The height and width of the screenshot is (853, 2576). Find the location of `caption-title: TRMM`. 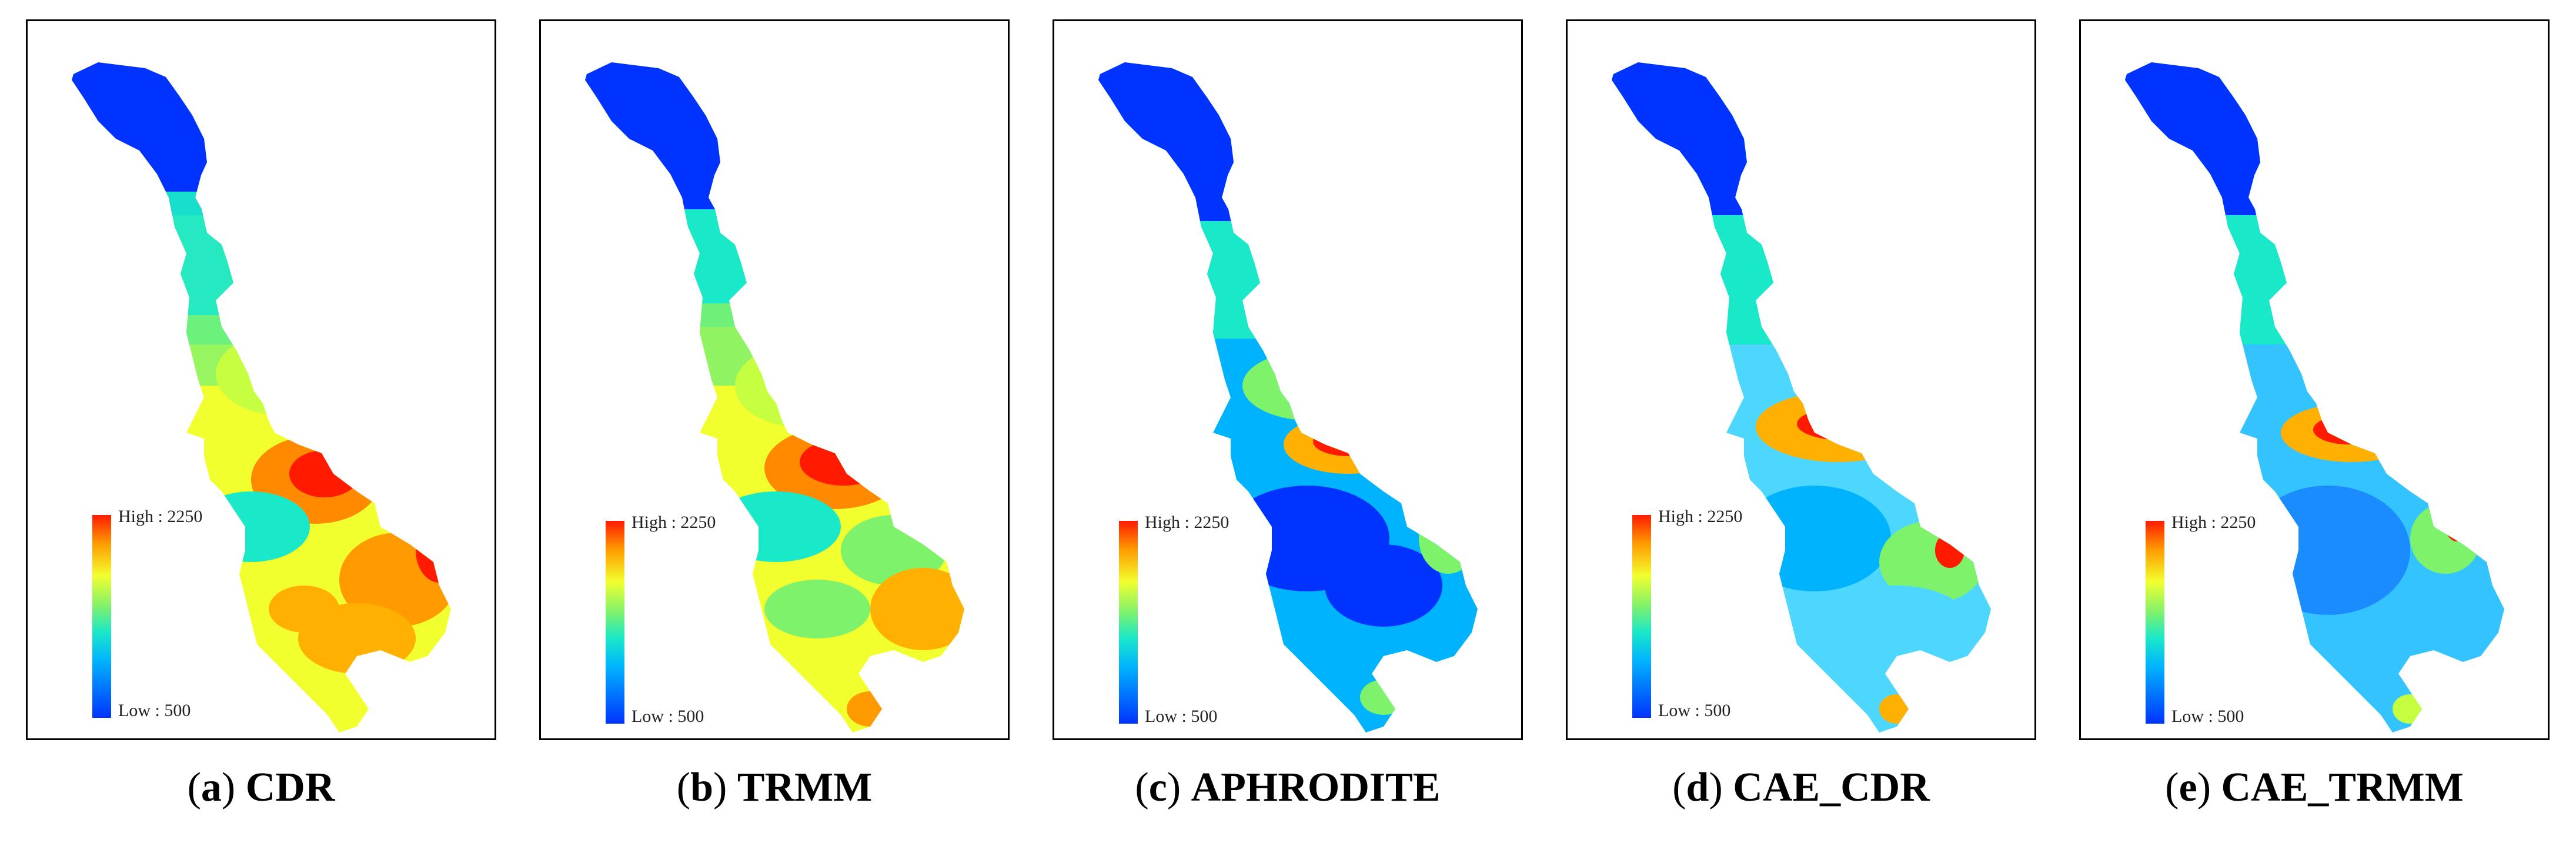

caption-title: TRMM is located at coordinates (805, 787).